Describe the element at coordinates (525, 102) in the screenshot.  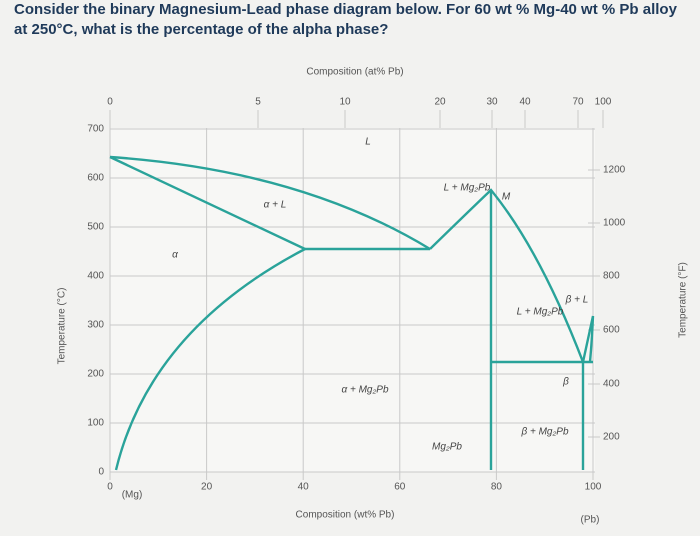
I see `top-tick-label: 40` at that location.